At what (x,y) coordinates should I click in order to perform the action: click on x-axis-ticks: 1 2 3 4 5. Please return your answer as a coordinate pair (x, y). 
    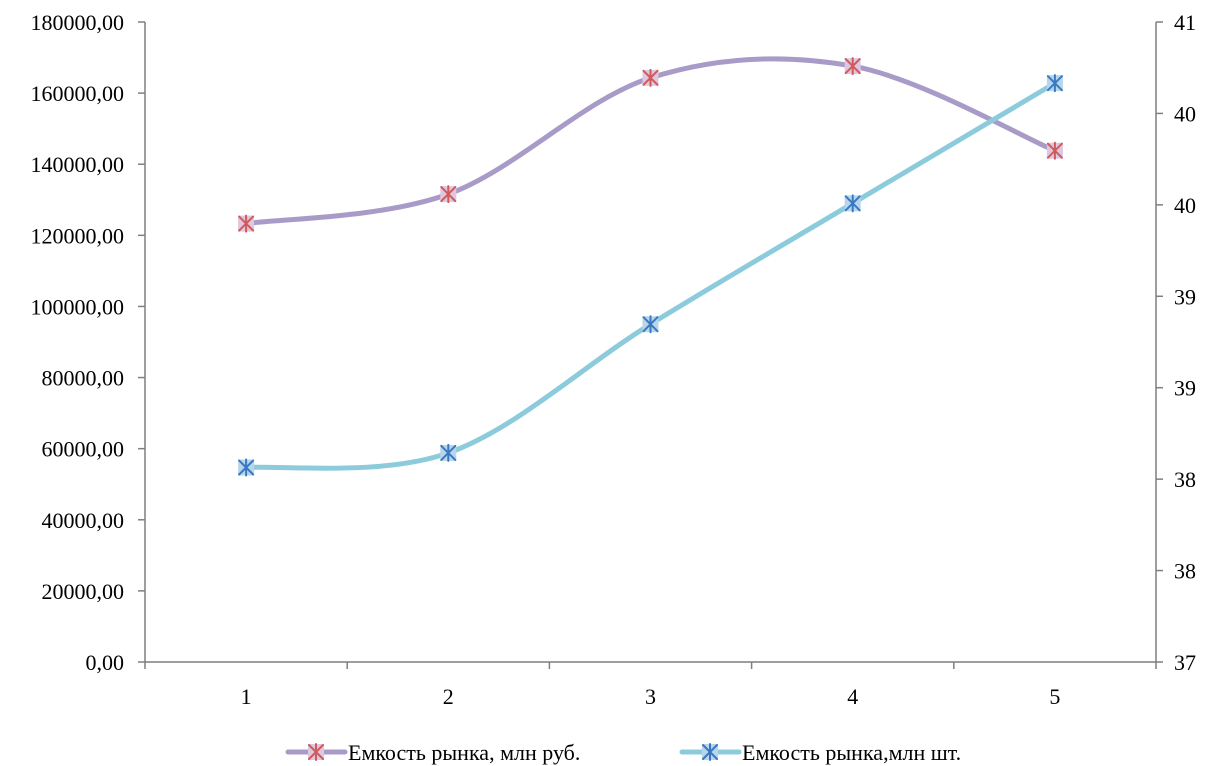
    Looking at the image, I should click on (650, 685).